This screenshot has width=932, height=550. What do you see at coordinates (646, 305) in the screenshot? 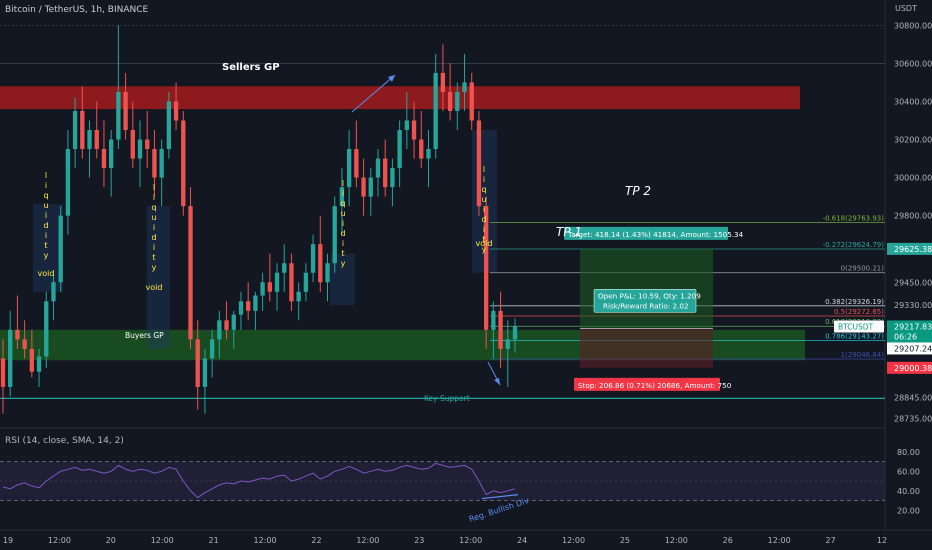
I see `rr-label: Risk/Reward Ratio: 2.02` at bounding box center [646, 305].